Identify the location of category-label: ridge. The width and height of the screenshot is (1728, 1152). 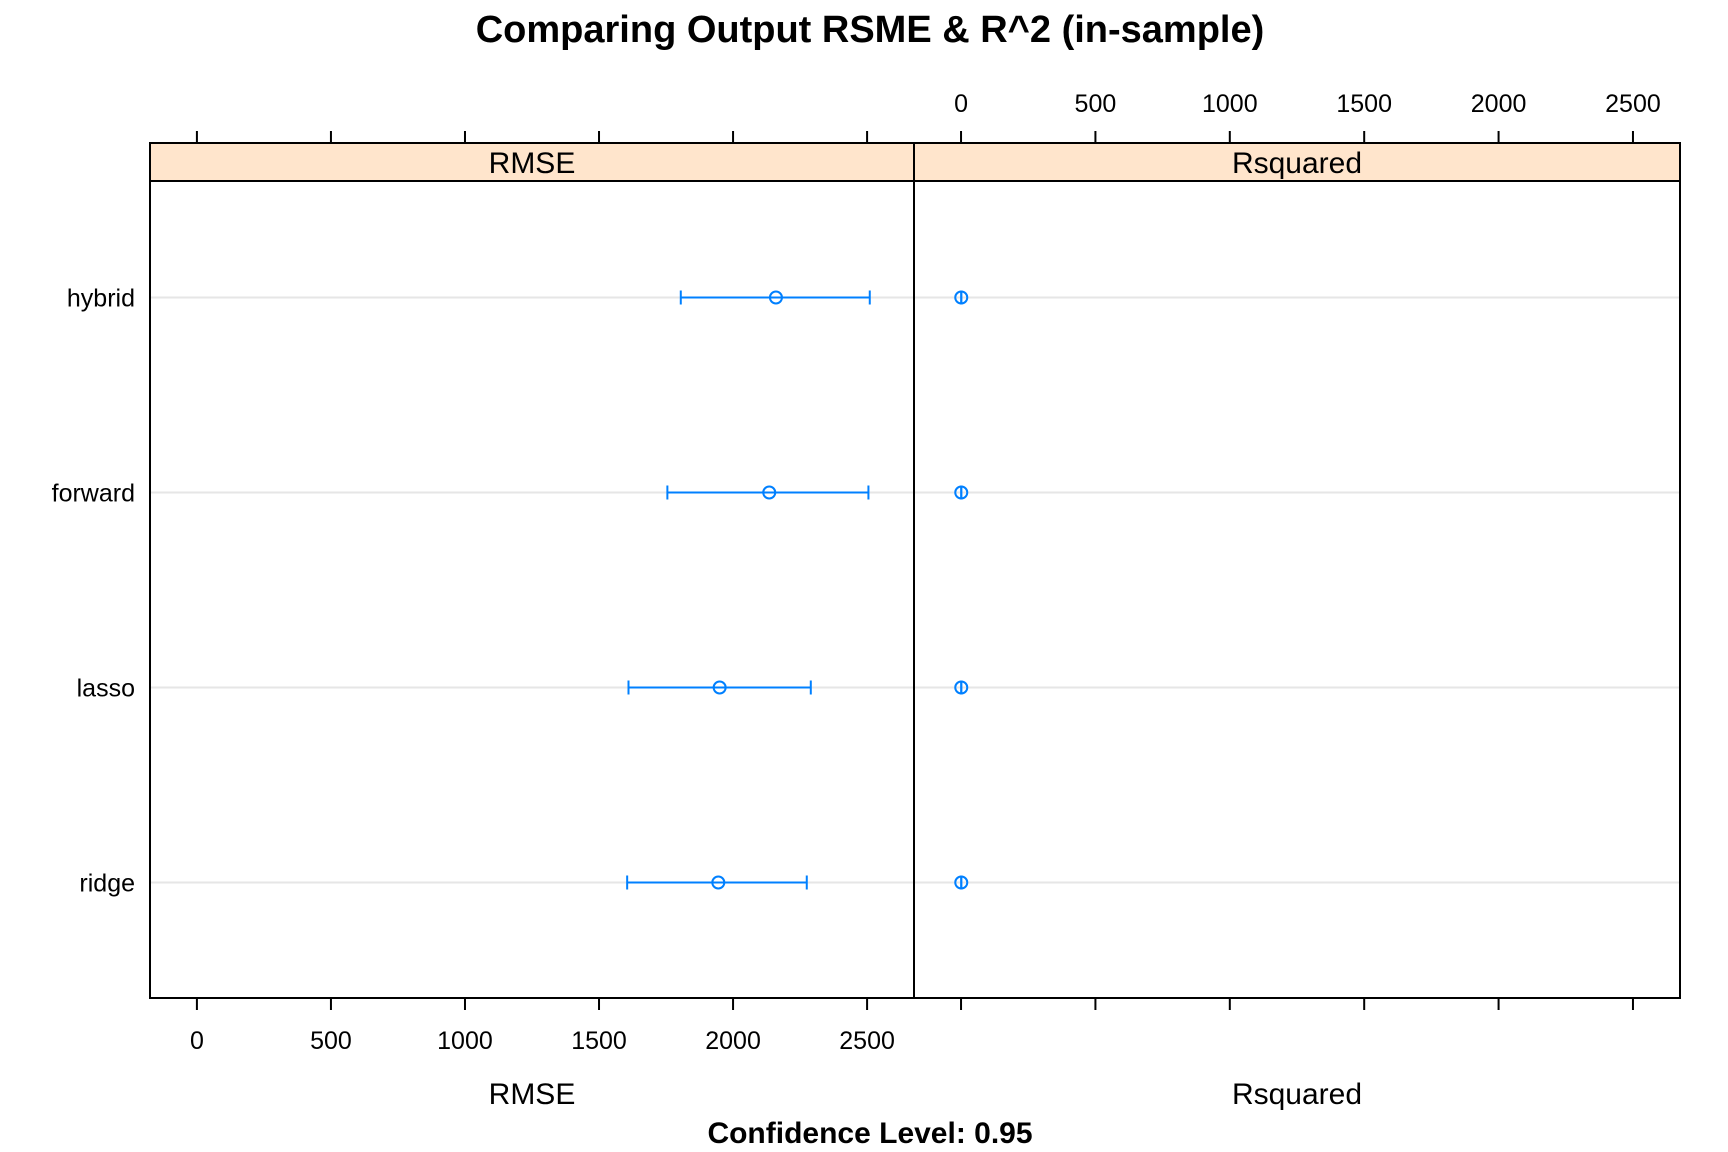
(107, 884).